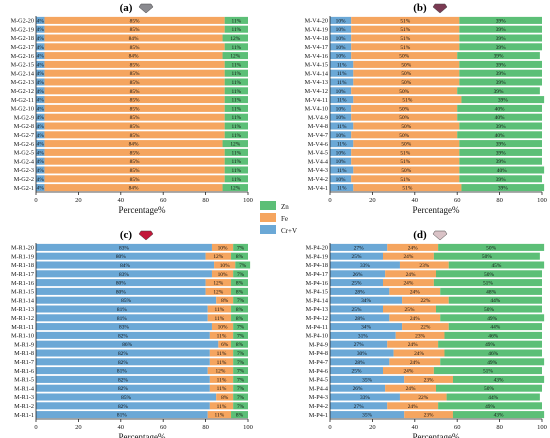  I want to click on data-label: 12%, so click(218, 284).